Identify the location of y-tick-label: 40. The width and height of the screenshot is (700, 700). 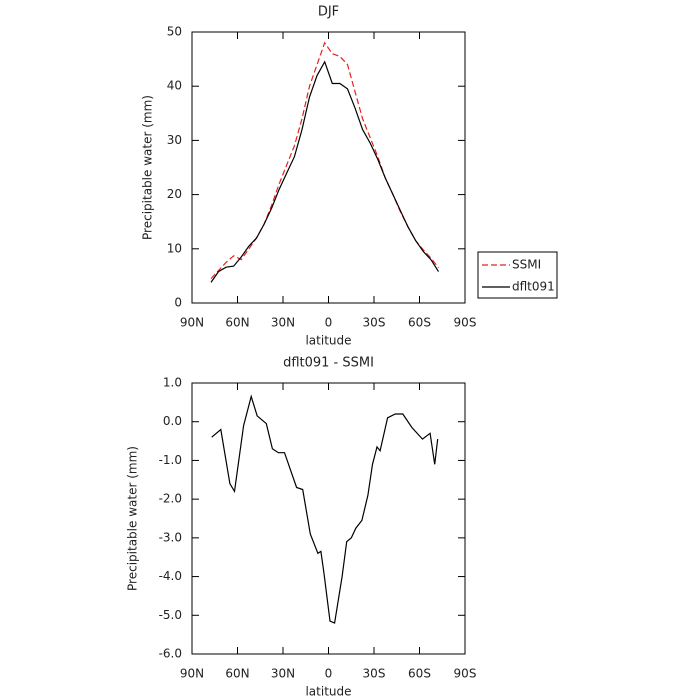
(174, 86).